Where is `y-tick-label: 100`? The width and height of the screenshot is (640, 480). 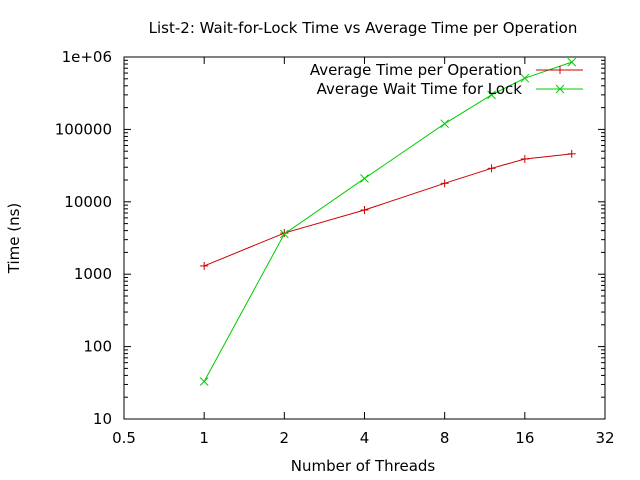
y-tick-label: 100 is located at coordinates (97, 347).